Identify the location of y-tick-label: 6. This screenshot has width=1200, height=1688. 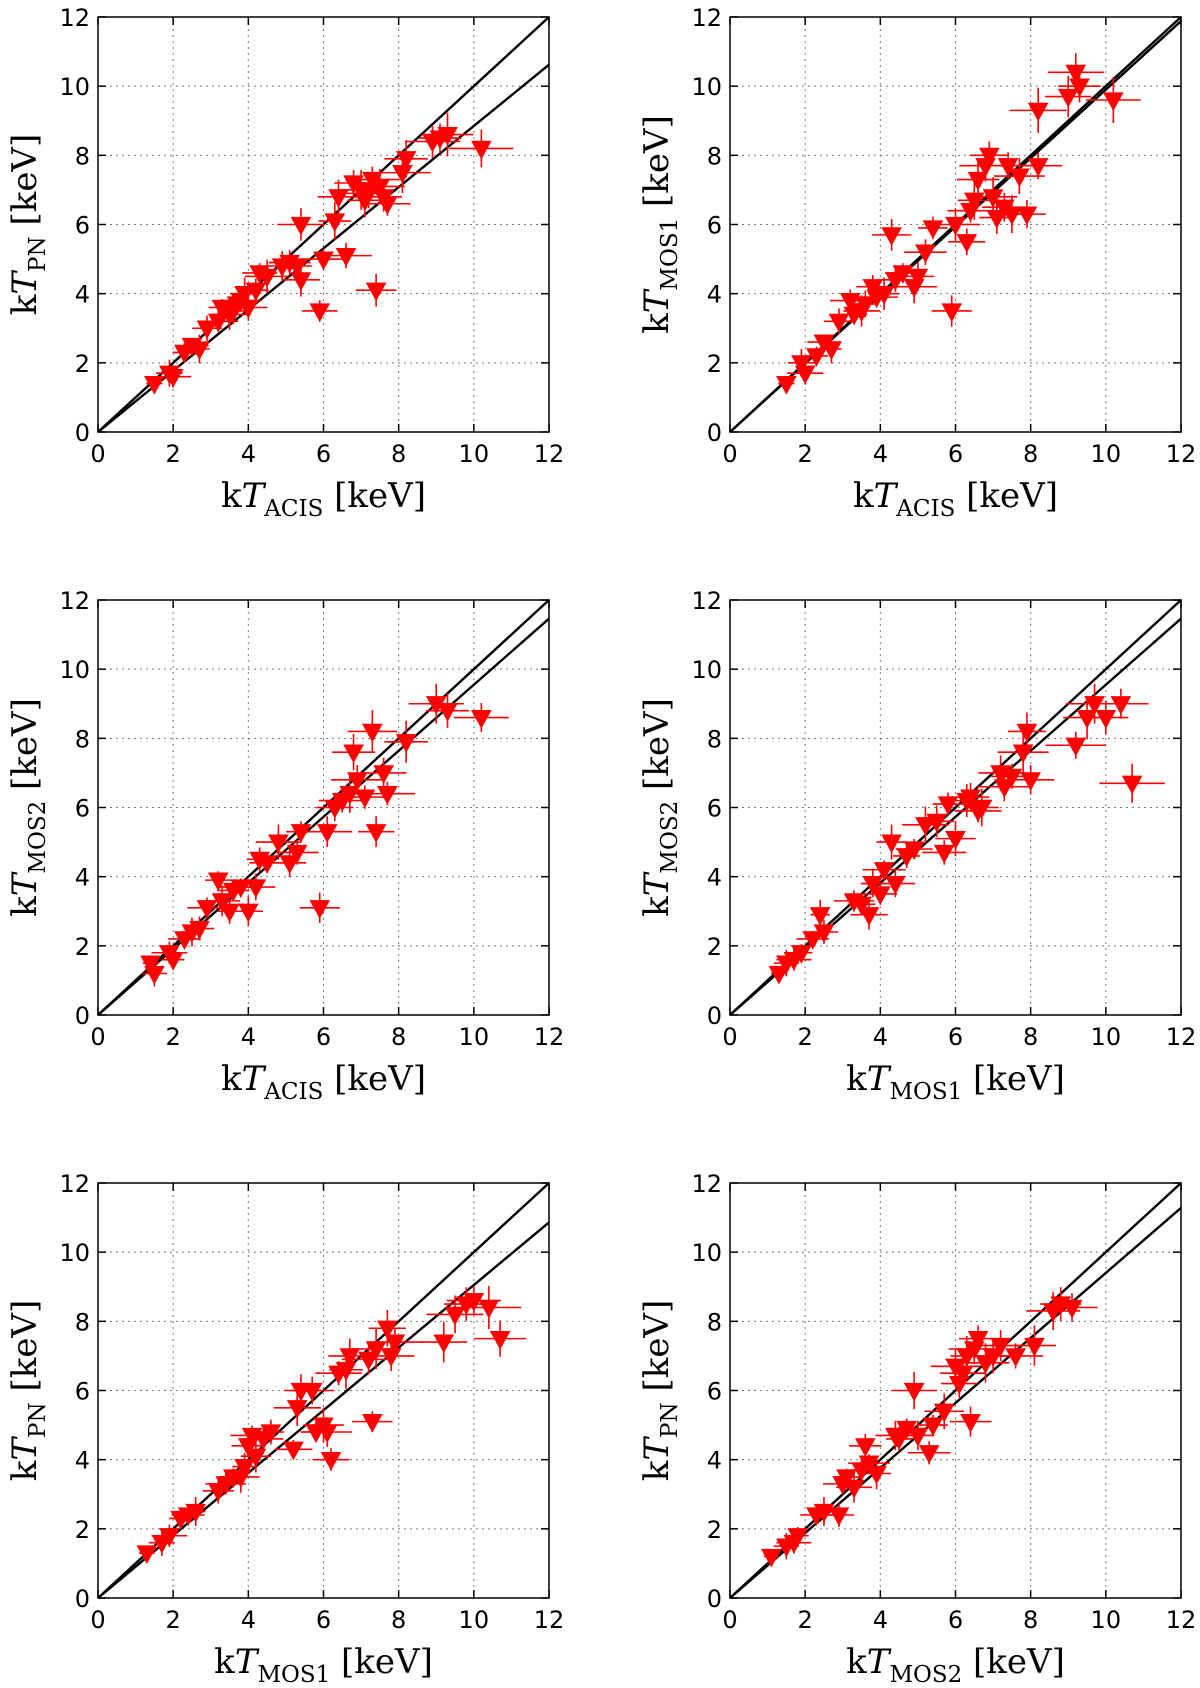
(714, 809).